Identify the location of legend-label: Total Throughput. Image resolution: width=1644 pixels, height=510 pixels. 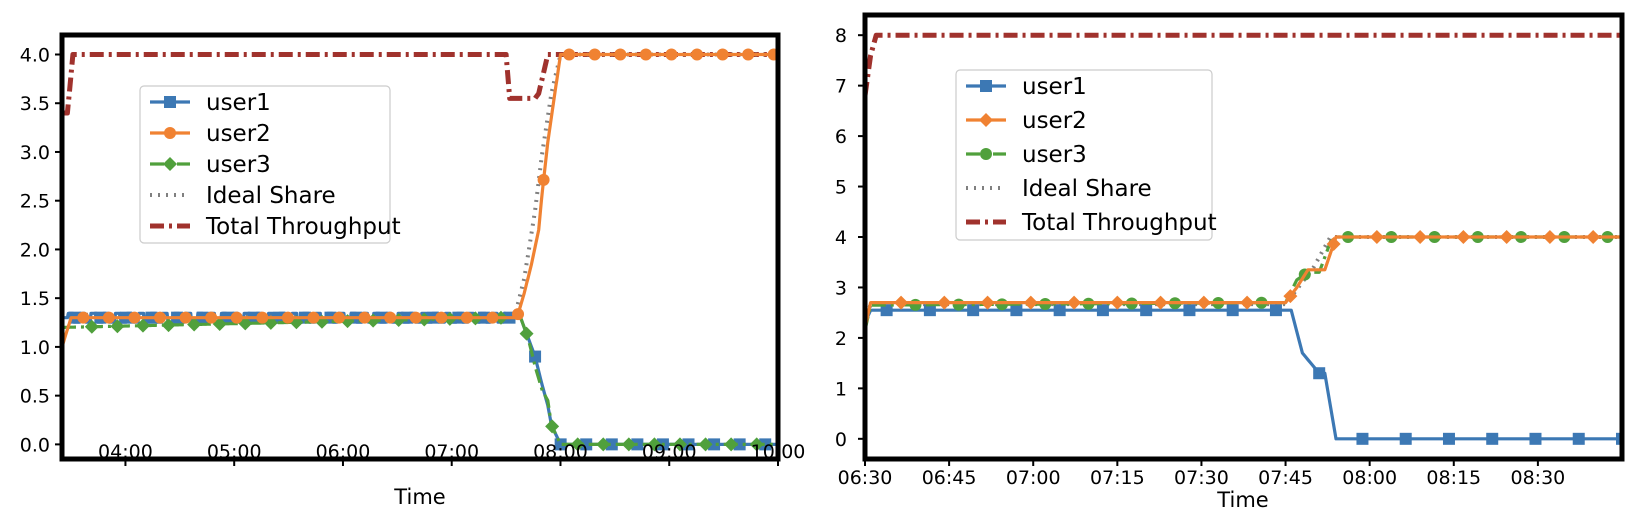
(303, 227).